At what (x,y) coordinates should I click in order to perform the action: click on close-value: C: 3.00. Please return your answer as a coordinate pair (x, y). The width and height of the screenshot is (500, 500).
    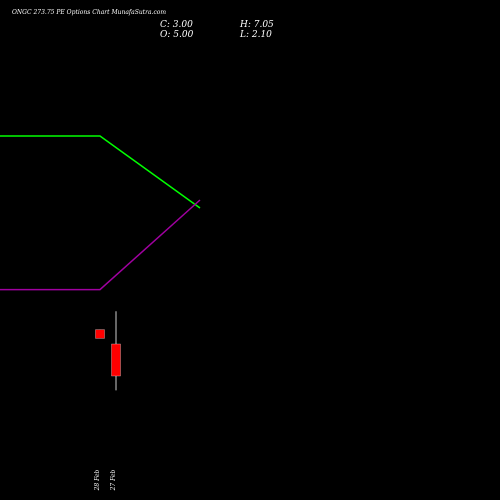
    Looking at the image, I should click on (176, 25).